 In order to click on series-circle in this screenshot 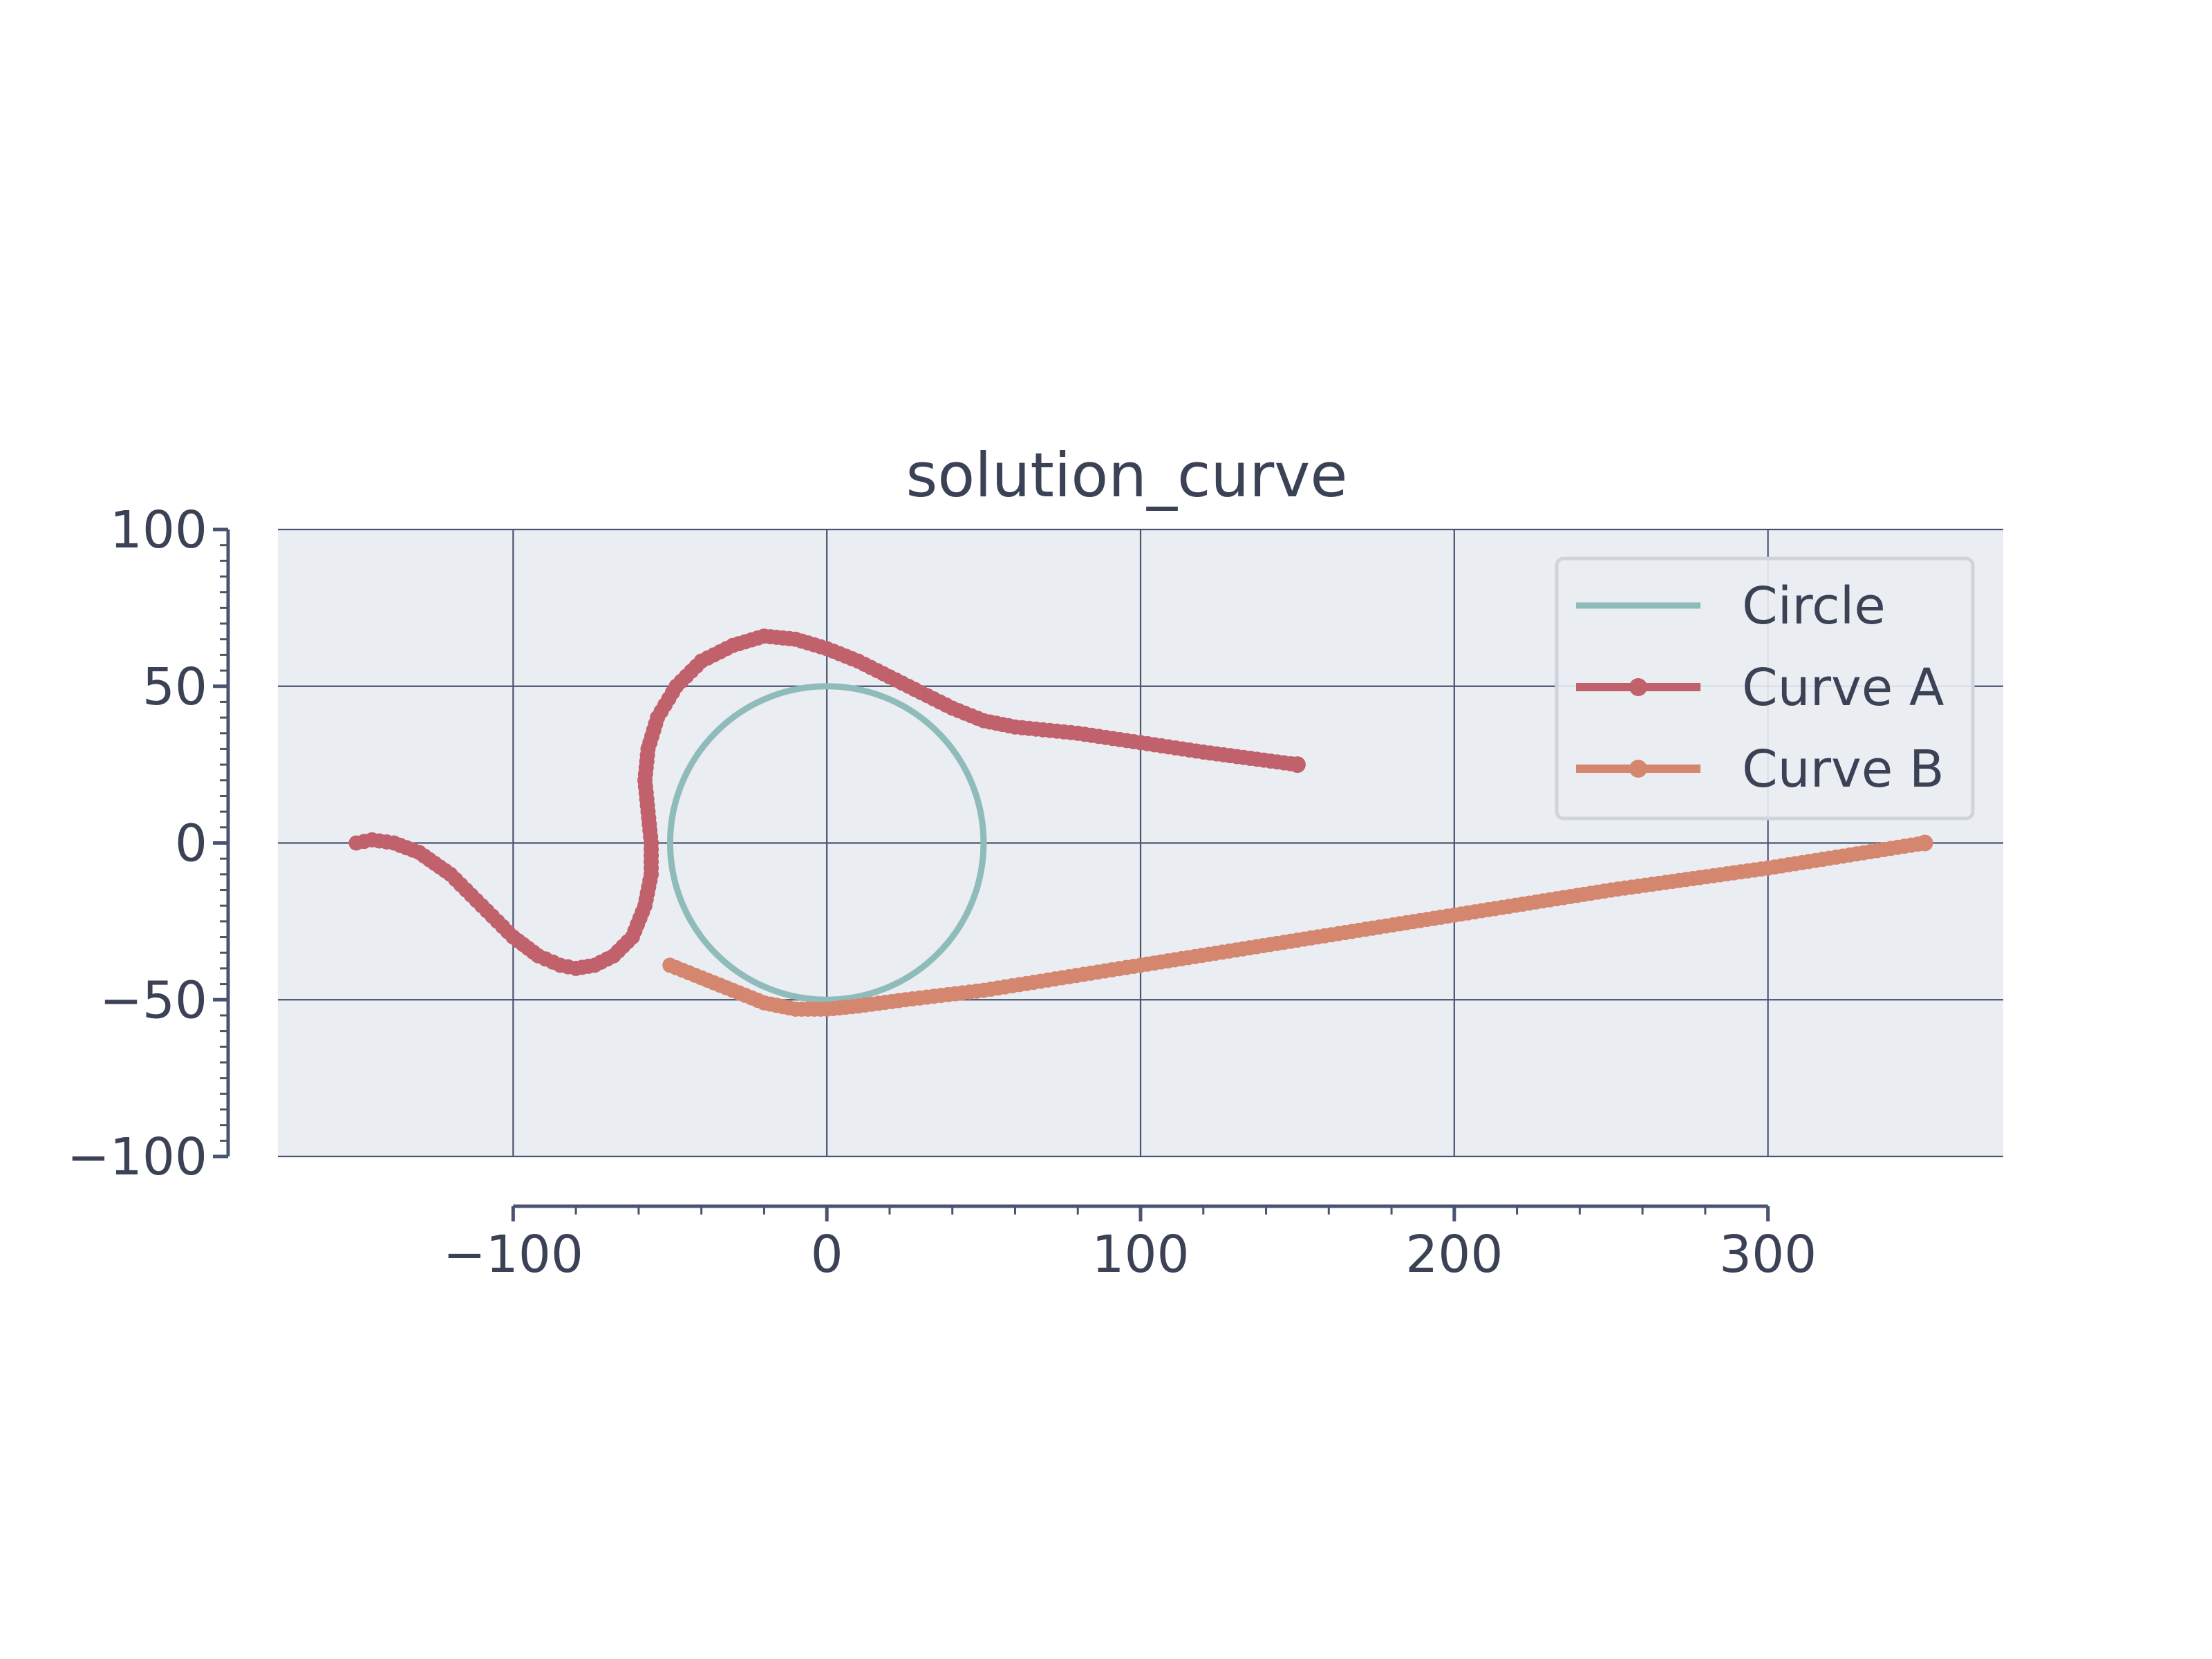, I will do `click(826, 843)`.